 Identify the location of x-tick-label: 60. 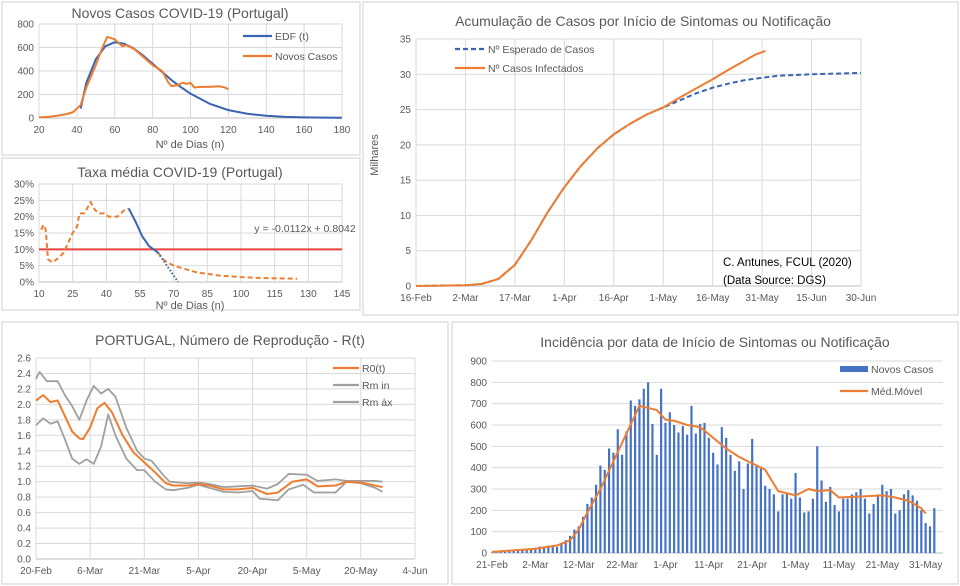
(115, 130).